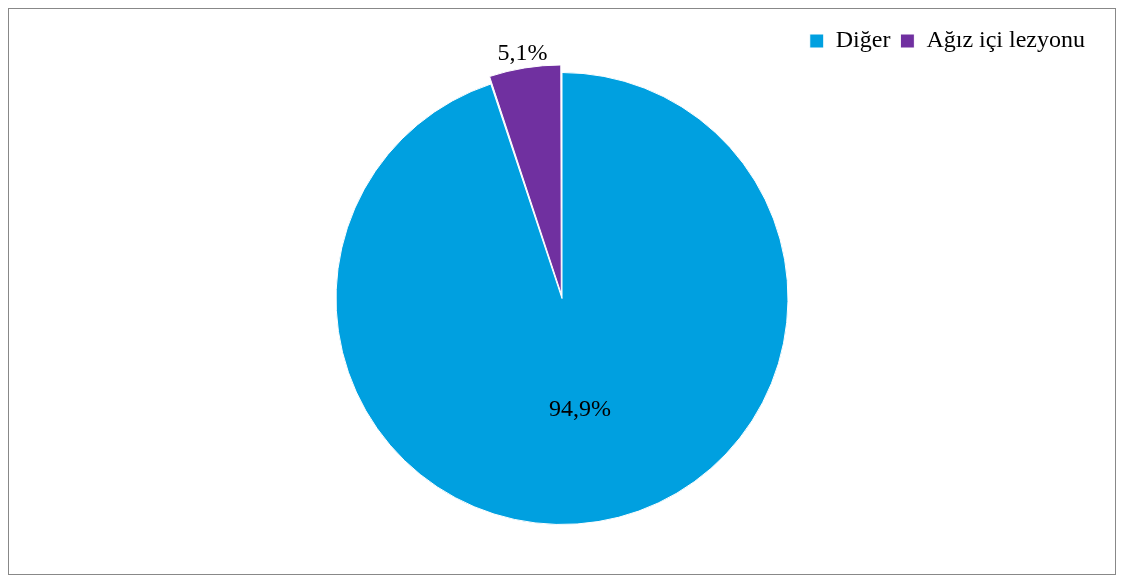  Describe the element at coordinates (580, 408) in the screenshot. I see `data-label: 94,9%` at that location.